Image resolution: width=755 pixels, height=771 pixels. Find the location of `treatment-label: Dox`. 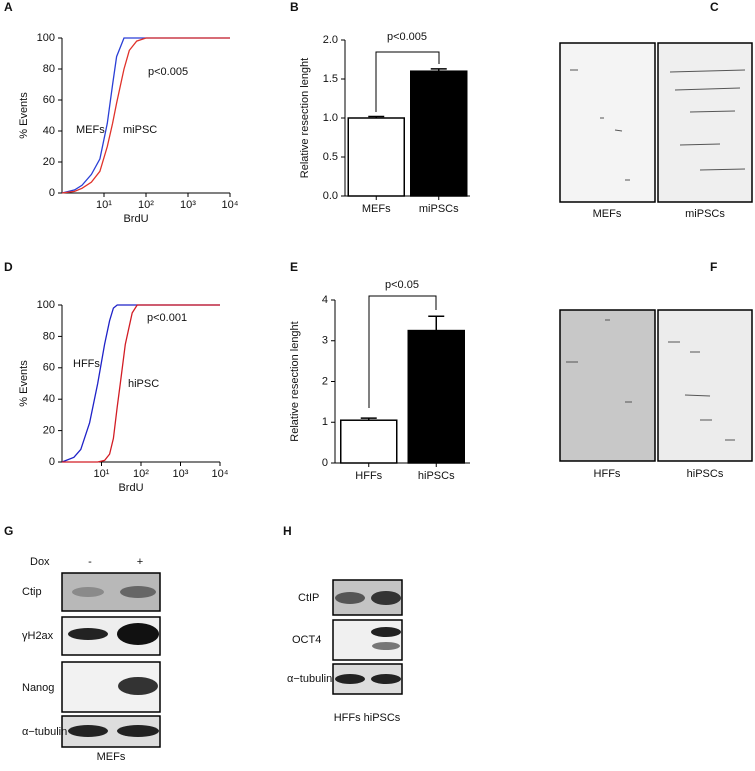

treatment-label: Dox is located at coordinates (40, 562).